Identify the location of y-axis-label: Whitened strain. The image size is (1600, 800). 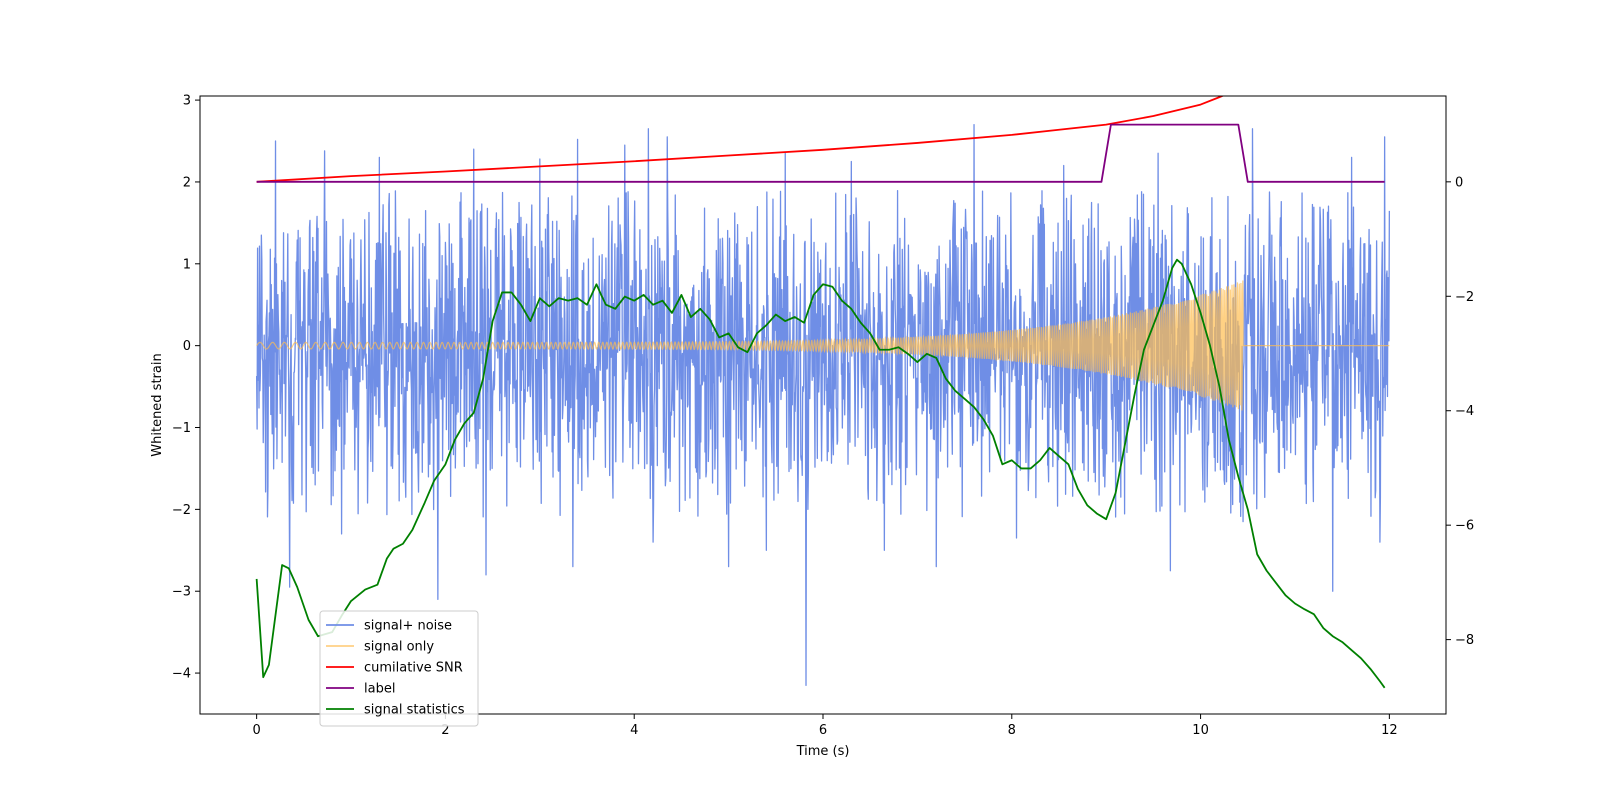
(157, 404).